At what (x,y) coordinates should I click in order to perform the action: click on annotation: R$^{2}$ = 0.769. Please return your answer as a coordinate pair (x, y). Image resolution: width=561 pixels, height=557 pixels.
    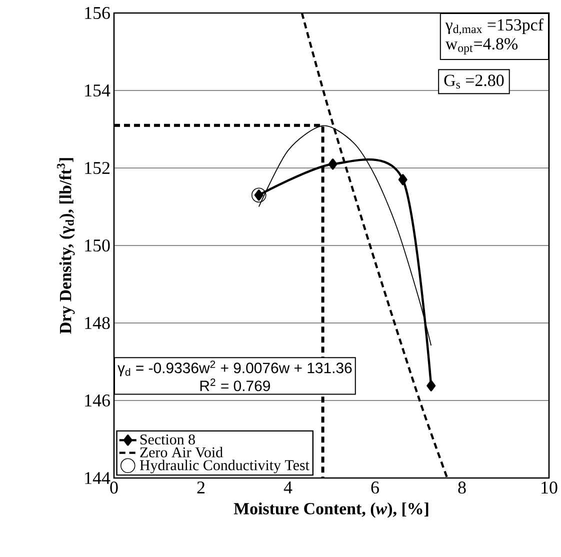
    Looking at the image, I should click on (235, 385).